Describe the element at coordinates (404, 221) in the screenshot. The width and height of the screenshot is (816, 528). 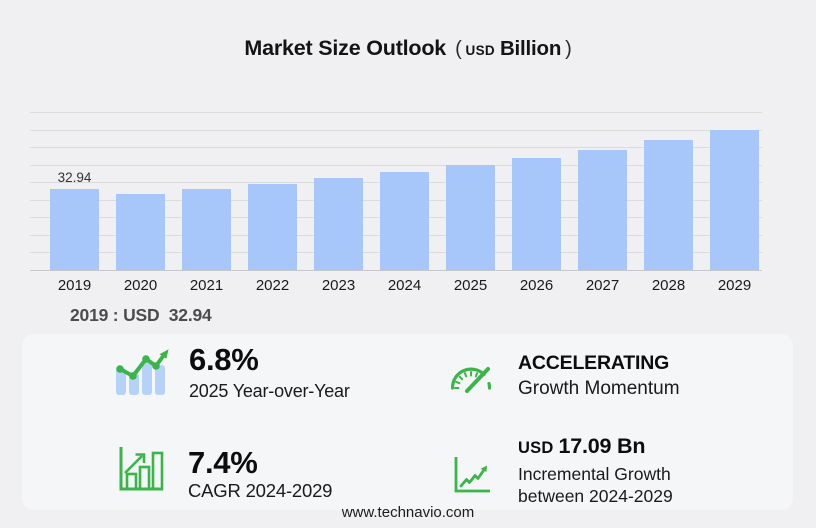
I see `bar-2024` at that location.